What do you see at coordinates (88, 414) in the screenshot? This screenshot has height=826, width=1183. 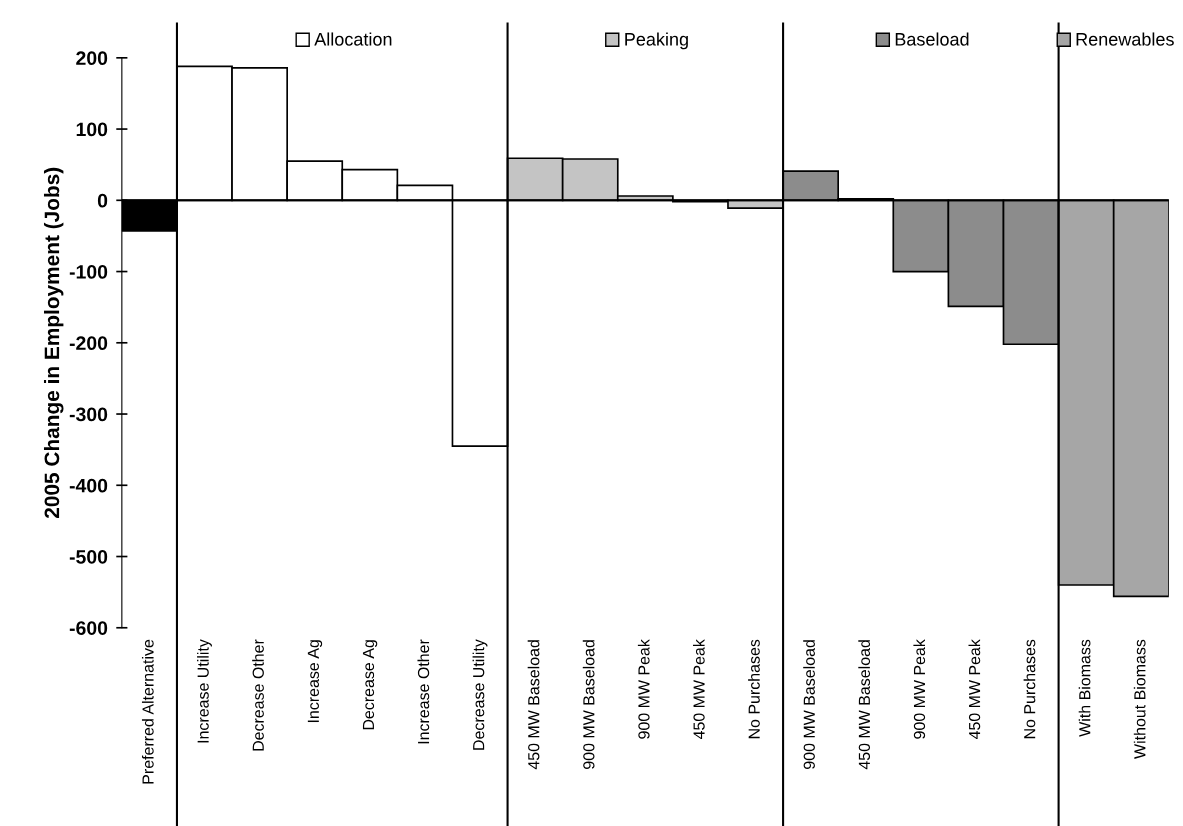 I see `y-tick-label: -300` at bounding box center [88, 414].